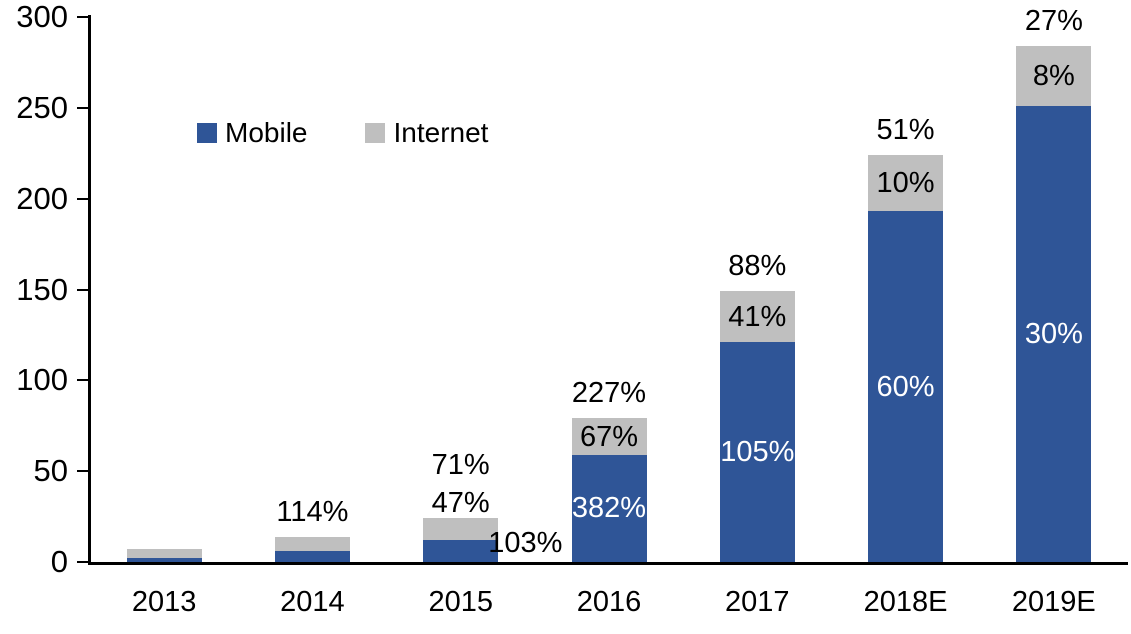 The width and height of the screenshot is (1131, 634). I want to click on y-tick-label: 150, so click(42, 289).